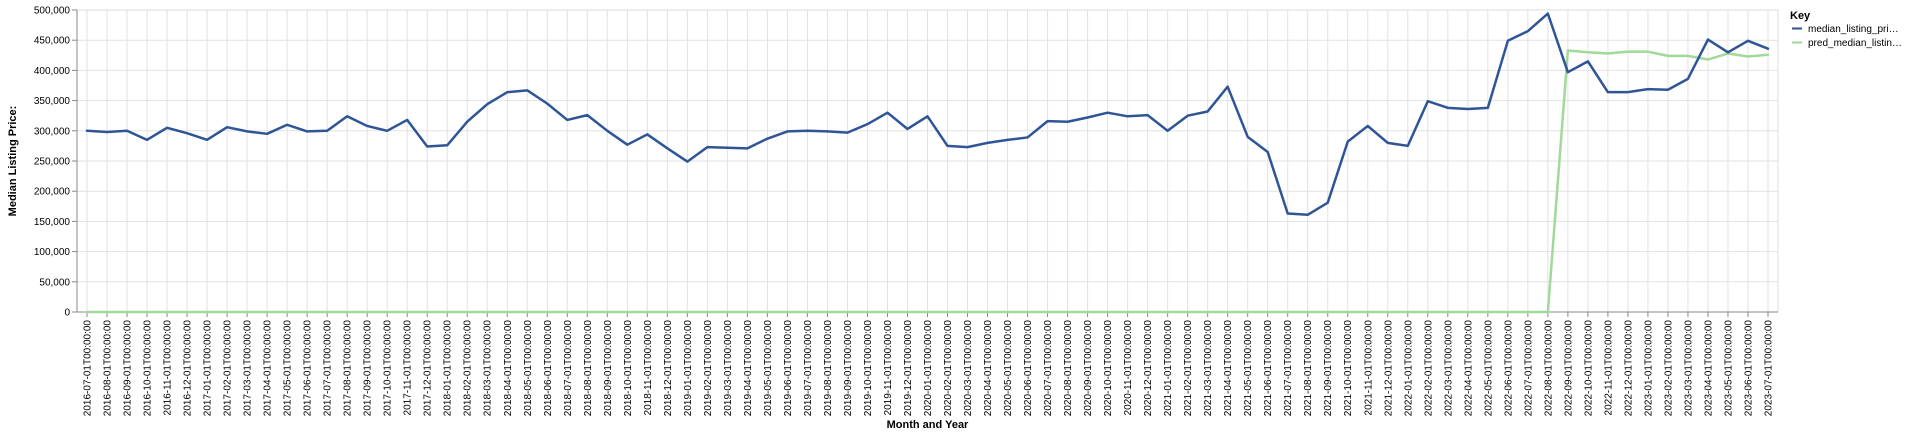 The width and height of the screenshot is (1920, 434). What do you see at coordinates (988, 368) in the screenshot?
I see `x-tick-label: 2020-04-01T00:00:00` at bounding box center [988, 368].